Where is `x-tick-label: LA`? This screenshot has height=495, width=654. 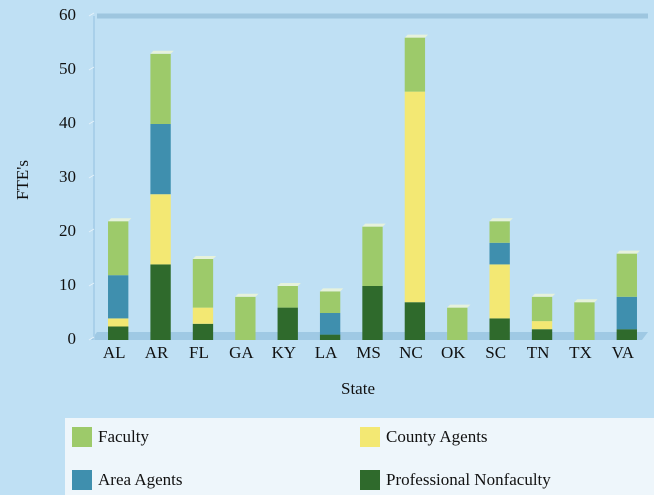 x-tick-label: LA is located at coordinates (326, 352).